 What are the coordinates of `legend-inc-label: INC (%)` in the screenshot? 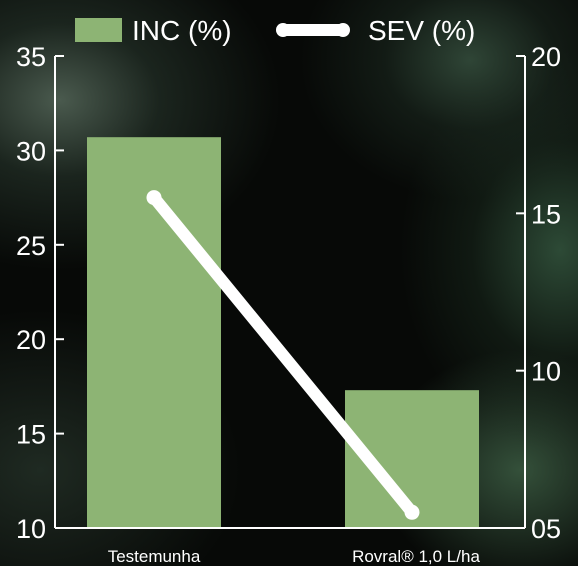 It's located at (182, 30).